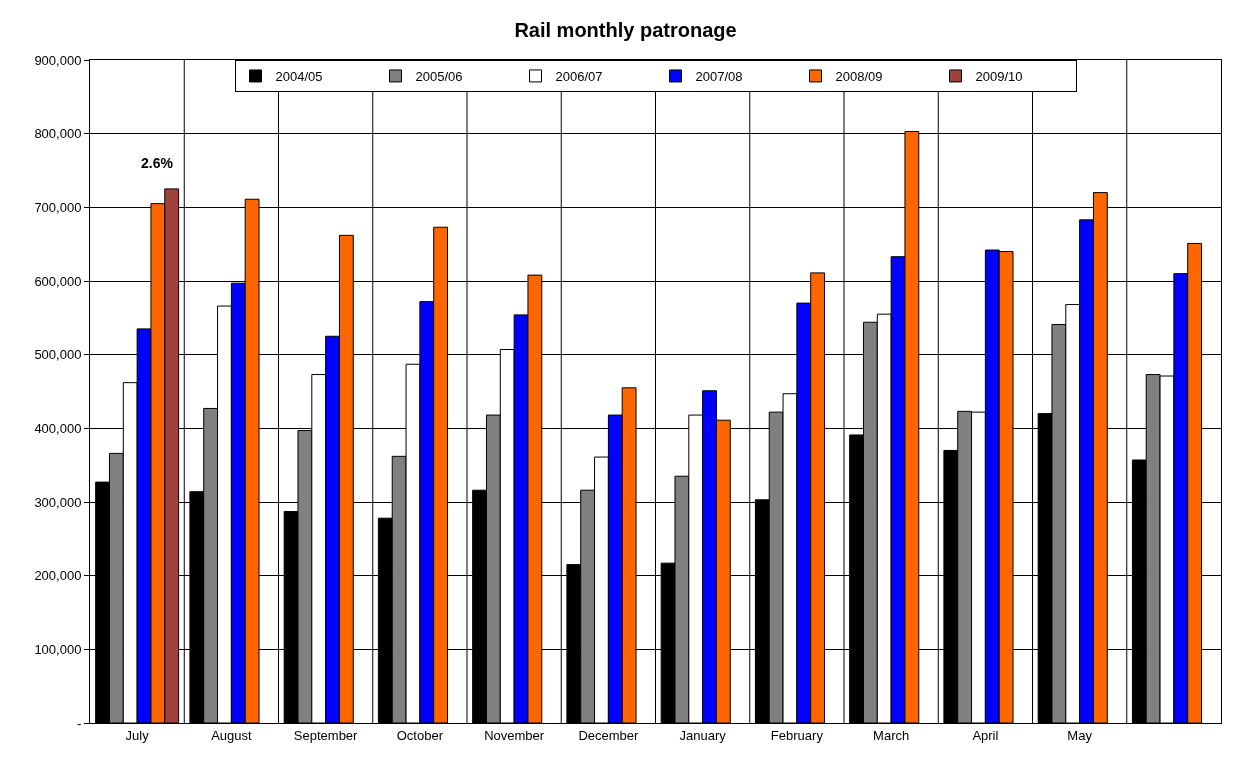  Describe the element at coordinates (157, 163) in the screenshot. I see `annotation: 2.6%` at that location.